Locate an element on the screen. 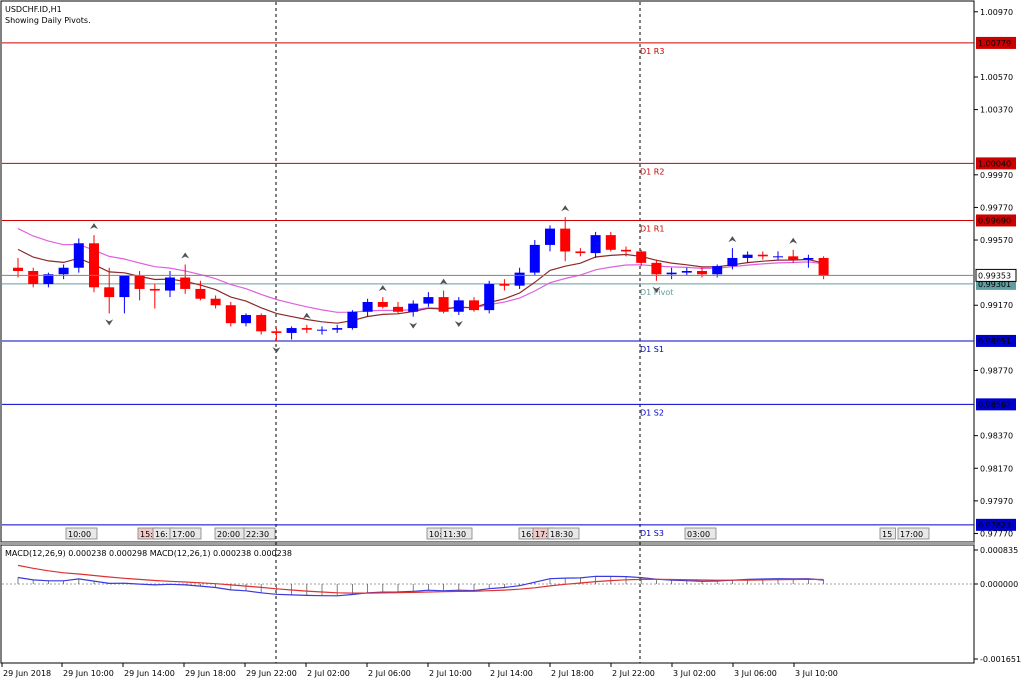 This screenshot has height=683, width=1024. time-tick-label: 2 Jul 18:00 is located at coordinates (572, 673).